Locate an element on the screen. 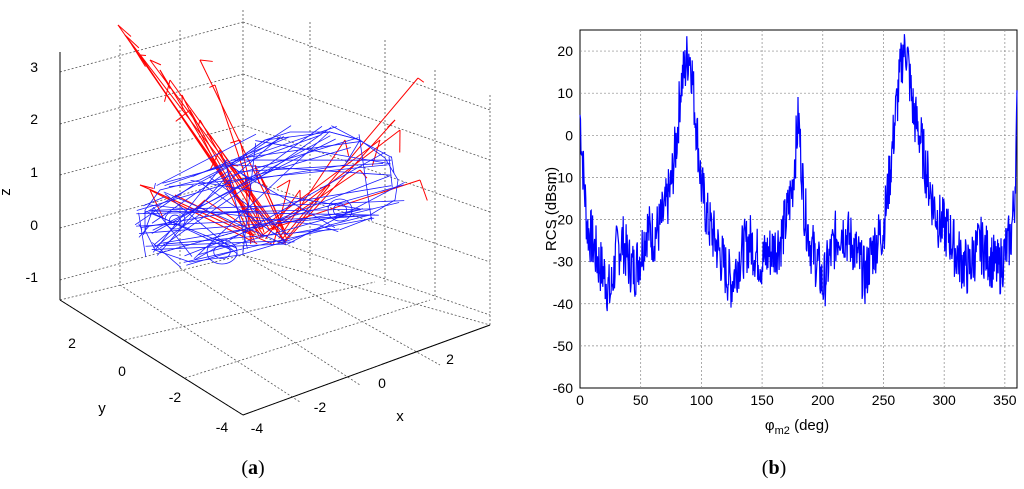 This screenshot has width=1024, height=489. car-cabin is located at coordinates (295, 156).